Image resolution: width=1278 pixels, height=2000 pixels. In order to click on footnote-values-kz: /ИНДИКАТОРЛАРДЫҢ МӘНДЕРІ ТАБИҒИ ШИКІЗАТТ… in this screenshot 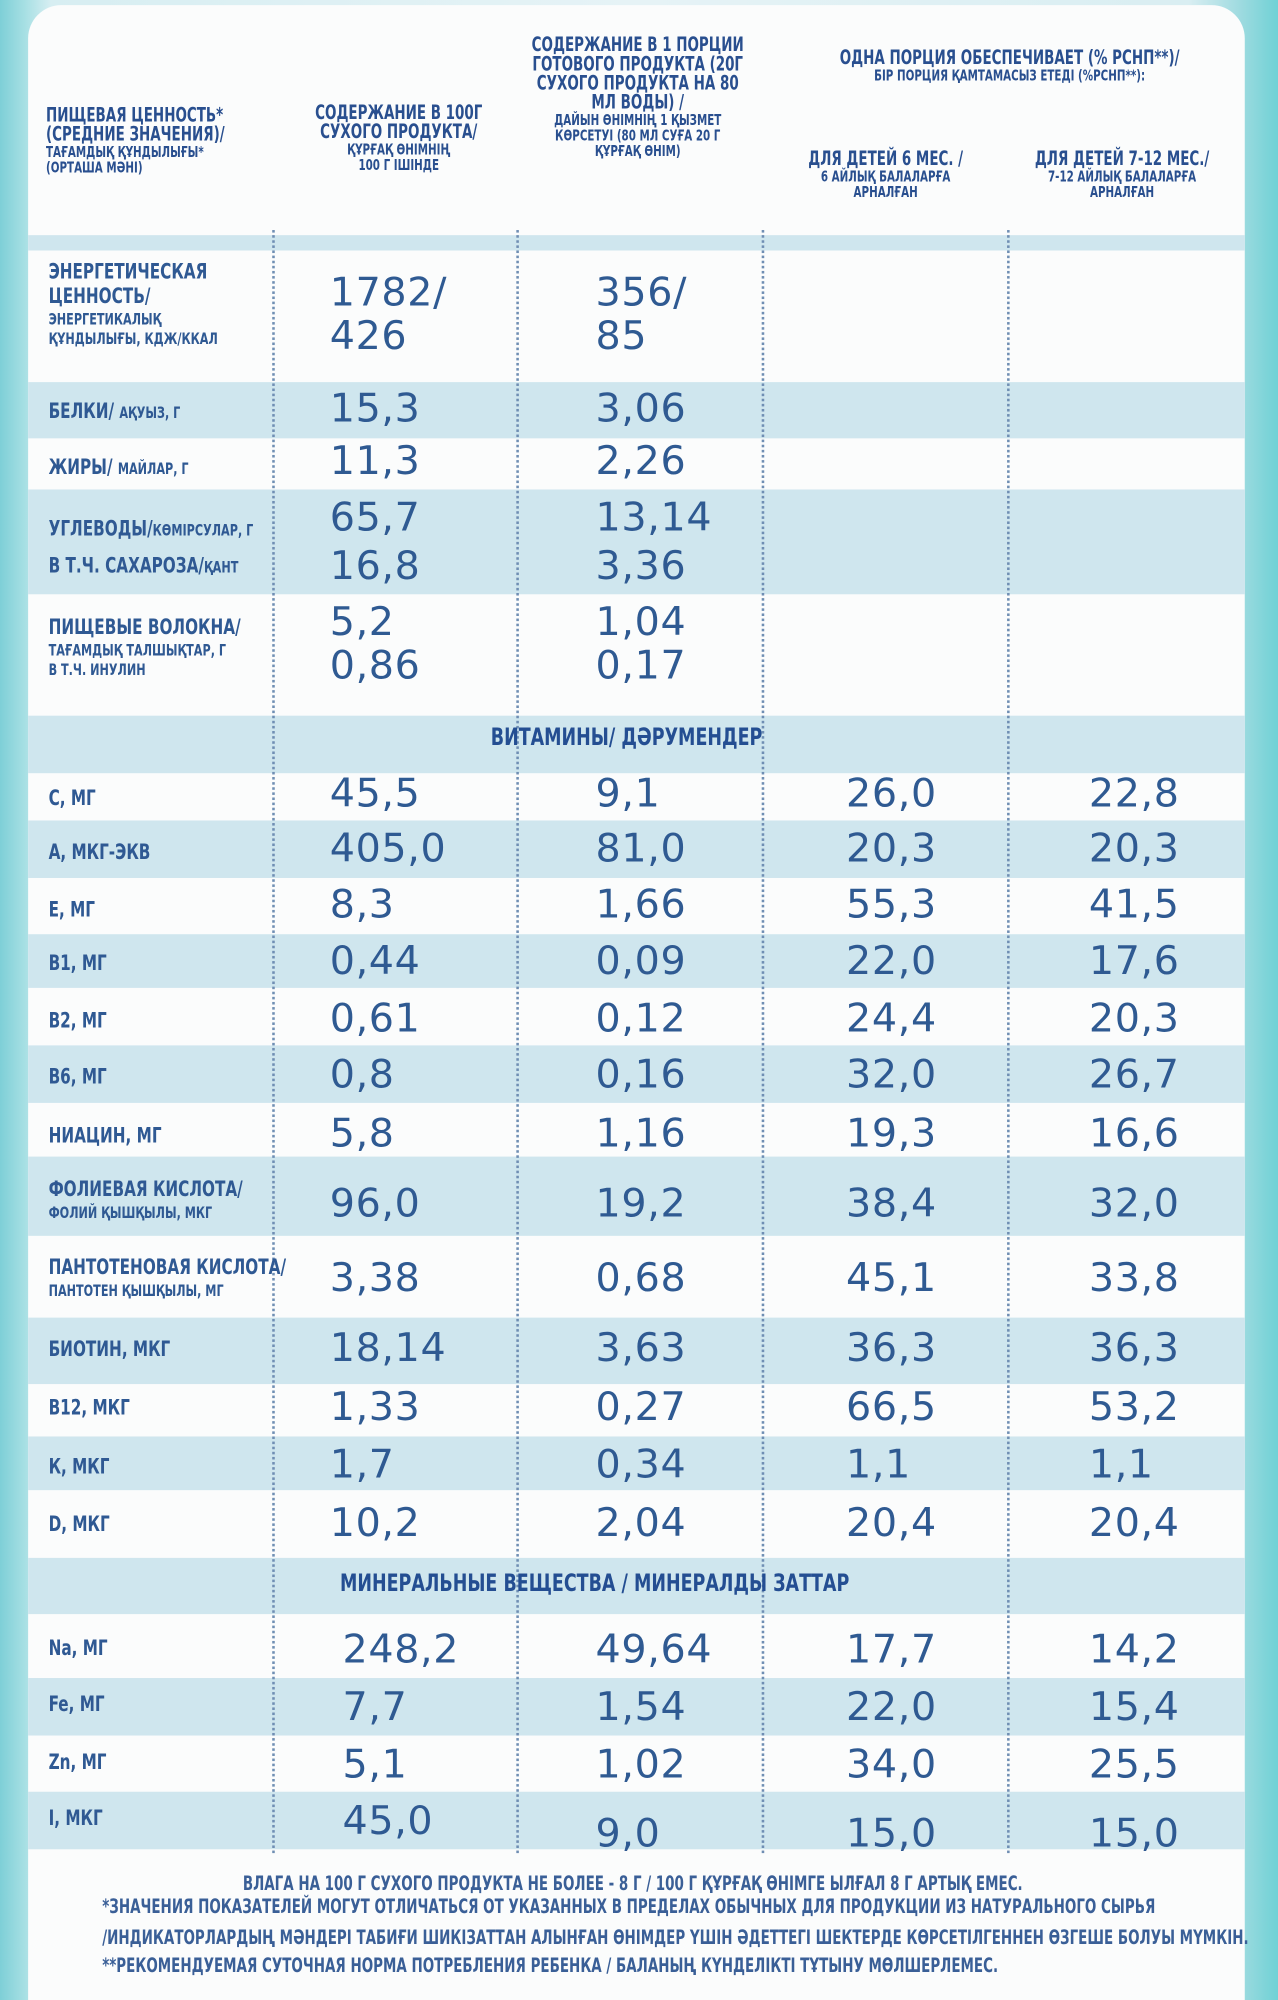, I will do `click(675, 1937)`.